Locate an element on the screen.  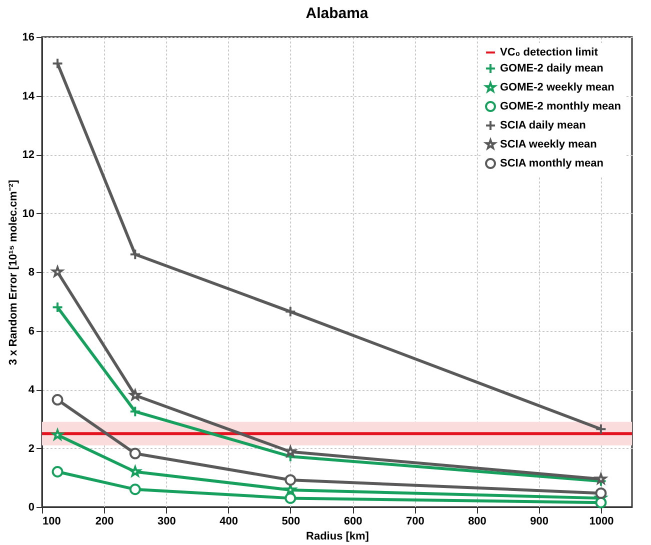
legend-label: GOME-2 monthly mean is located at coordinates (561, 106).